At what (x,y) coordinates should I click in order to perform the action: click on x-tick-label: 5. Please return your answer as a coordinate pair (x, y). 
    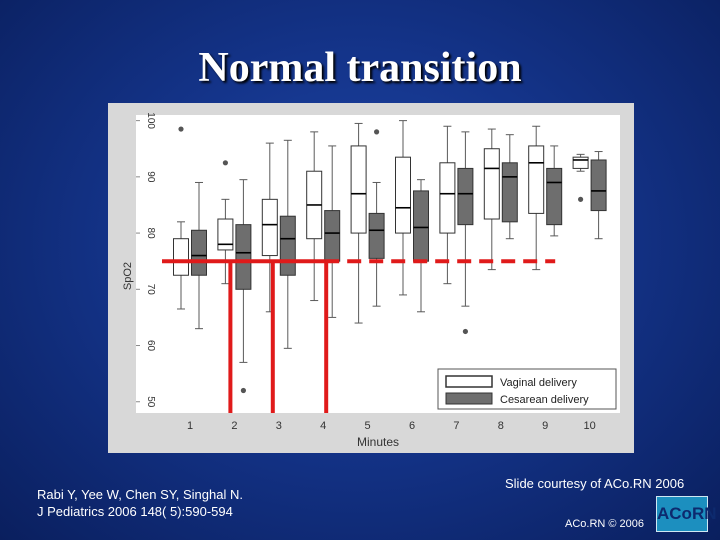
    Looking at the image, I should click on (368, 426).